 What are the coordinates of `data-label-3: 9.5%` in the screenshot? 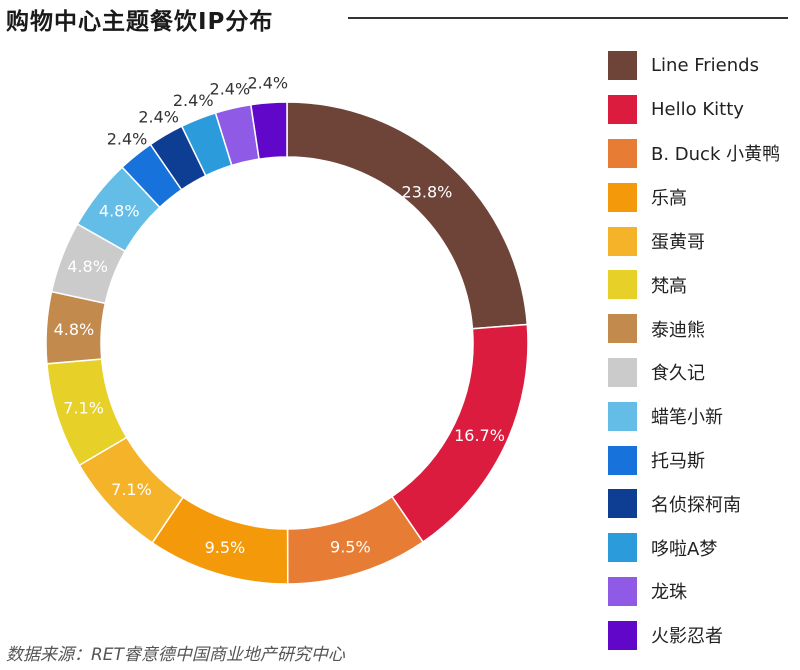 It's located at (225, 547).